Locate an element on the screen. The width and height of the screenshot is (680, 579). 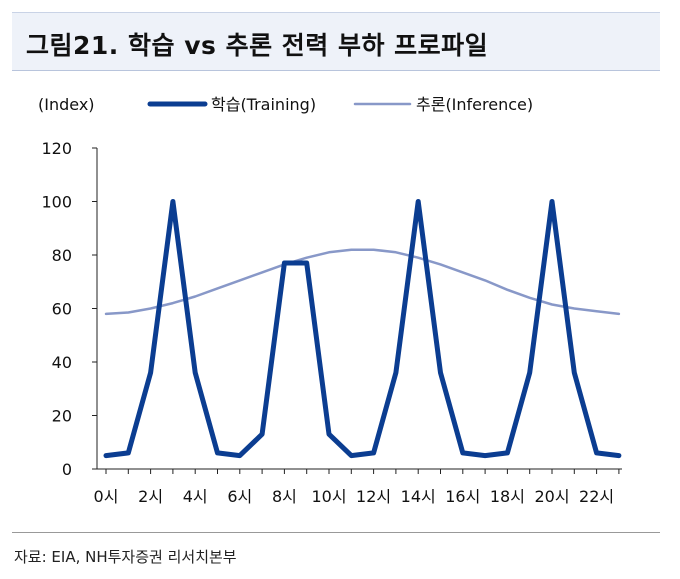
source-divider is located at coordinates (336, 532).